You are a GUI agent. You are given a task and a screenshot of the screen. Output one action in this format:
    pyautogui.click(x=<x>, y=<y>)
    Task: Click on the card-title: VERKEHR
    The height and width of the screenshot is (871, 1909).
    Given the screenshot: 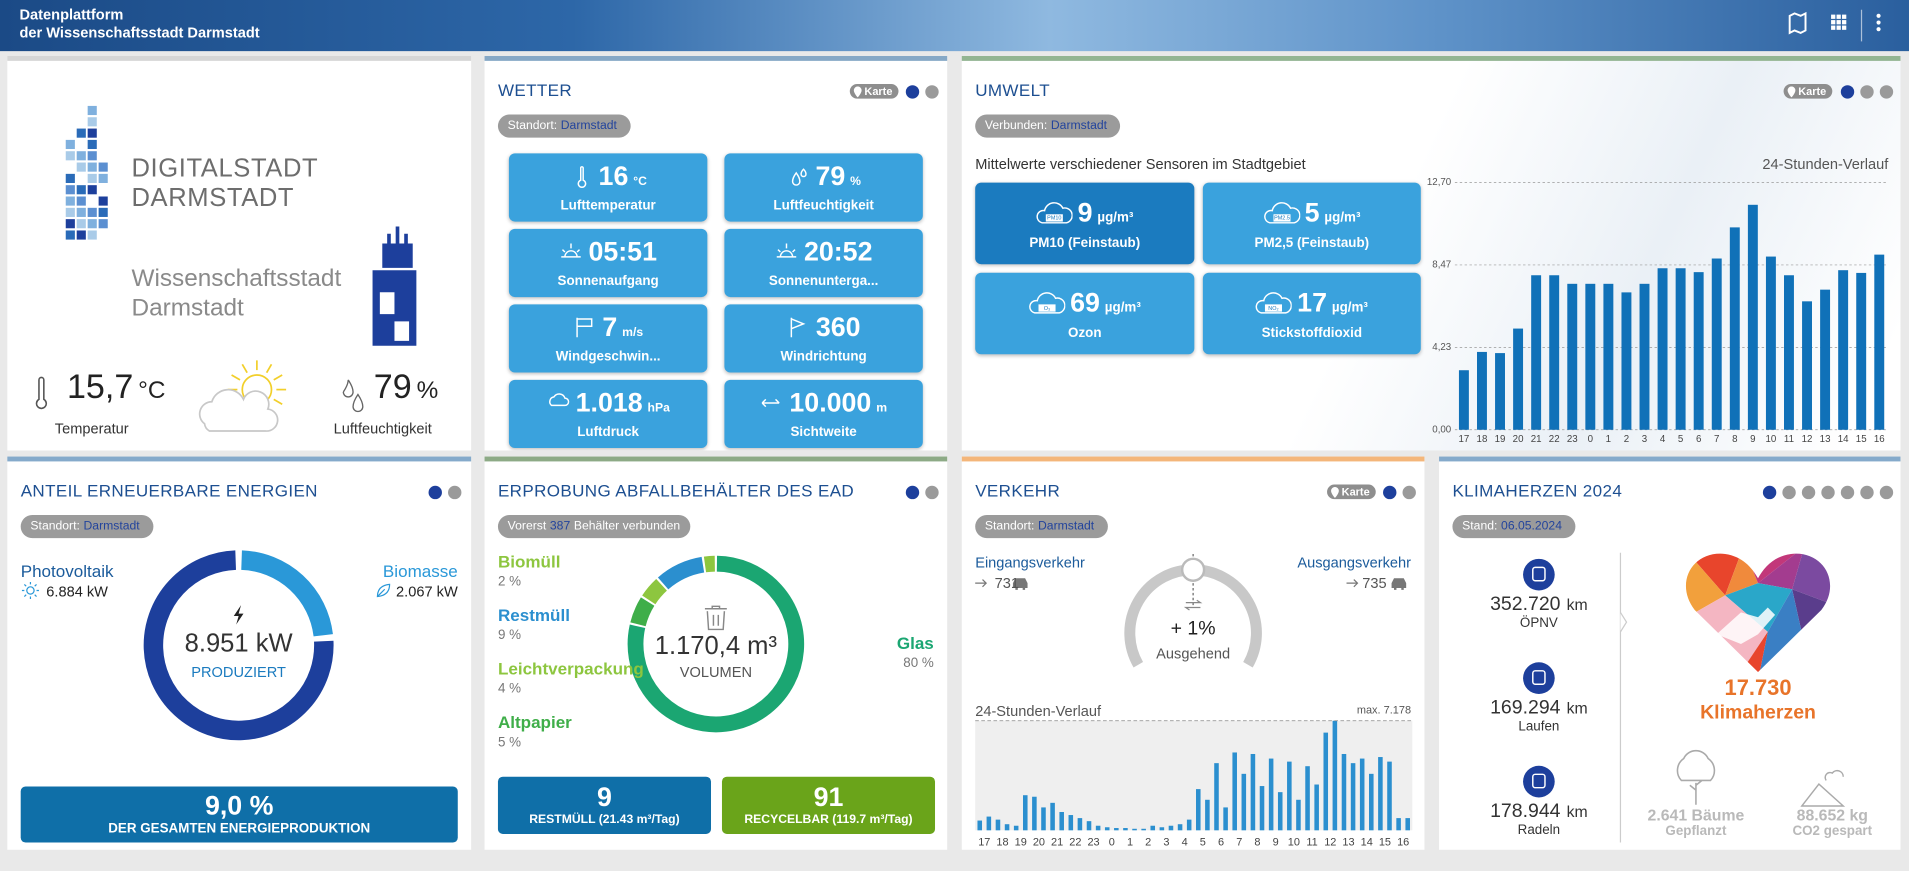 What is the action you would take?
    pyautogui.click(x=1018, y=490)
    